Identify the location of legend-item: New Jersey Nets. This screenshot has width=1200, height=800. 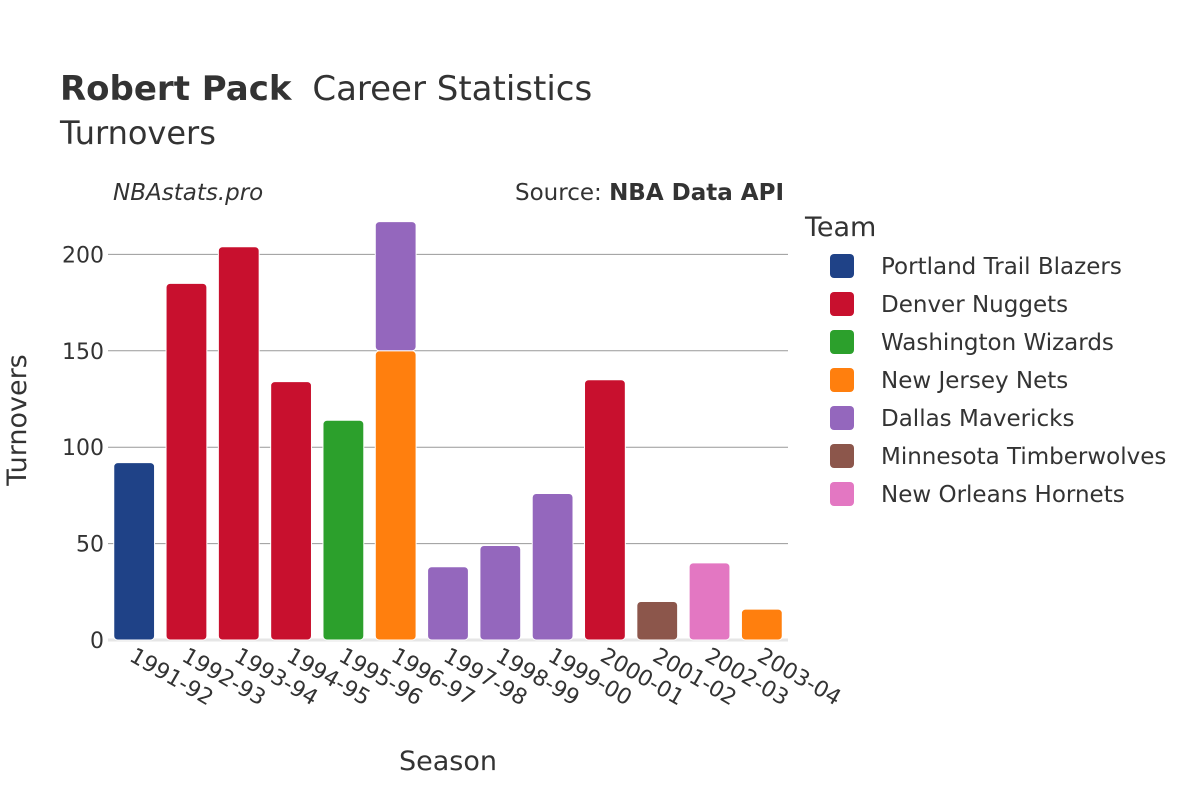
(949, 381).